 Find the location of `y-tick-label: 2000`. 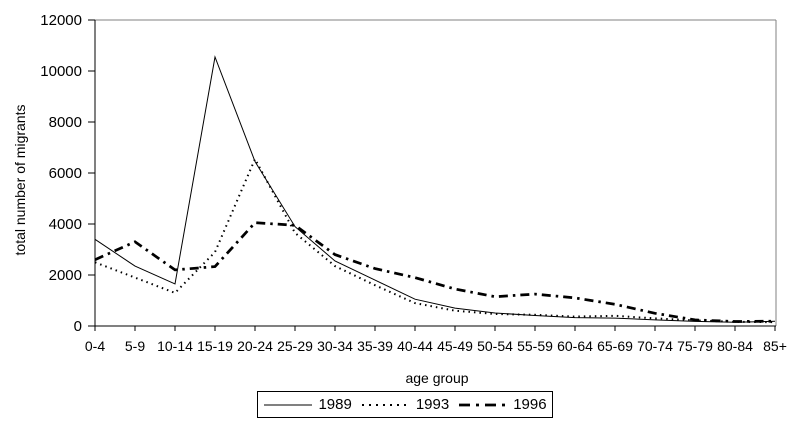

y-tick-label: 2000 is located at coordinates (65, 275).